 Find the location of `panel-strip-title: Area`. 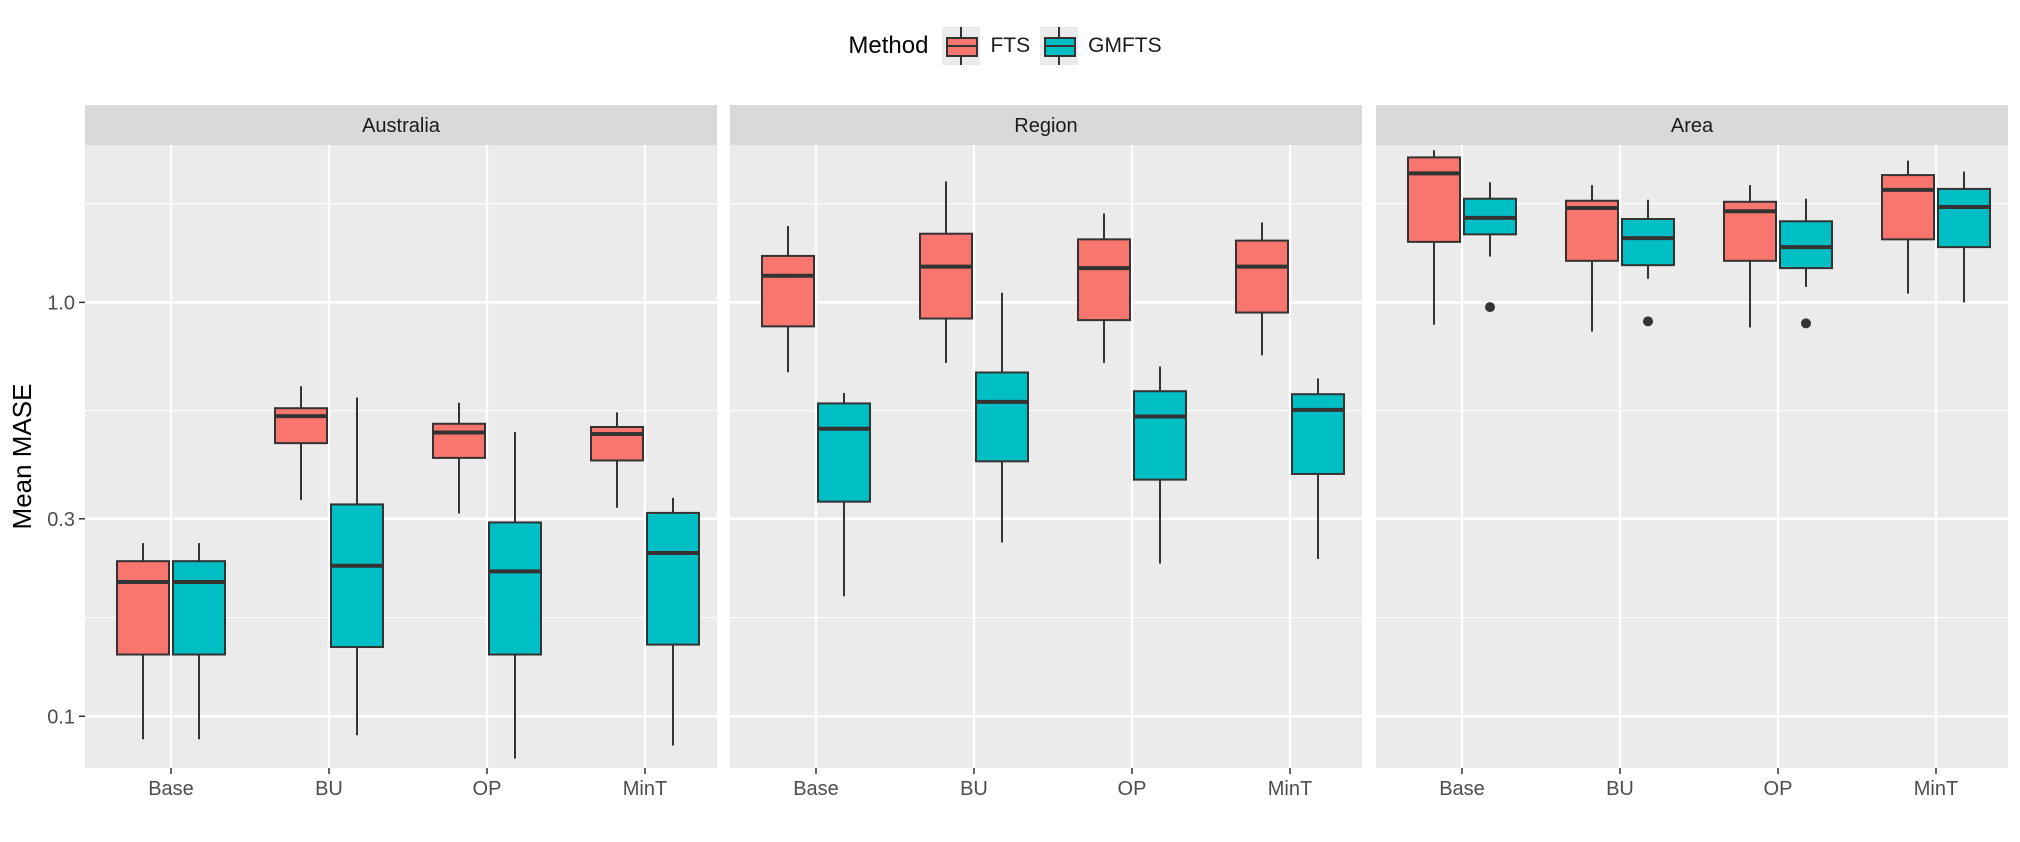

panel-strip-title: Area is located at coordinates (1692, 126).